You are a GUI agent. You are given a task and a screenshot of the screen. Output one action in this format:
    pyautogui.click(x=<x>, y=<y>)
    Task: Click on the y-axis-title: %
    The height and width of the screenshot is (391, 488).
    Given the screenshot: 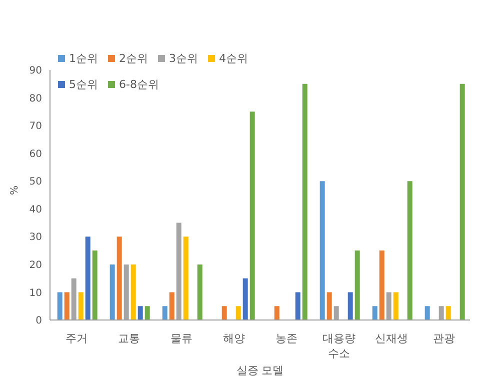 What is the action you would take?
    pyautogui.click(x=15, y=190)
    